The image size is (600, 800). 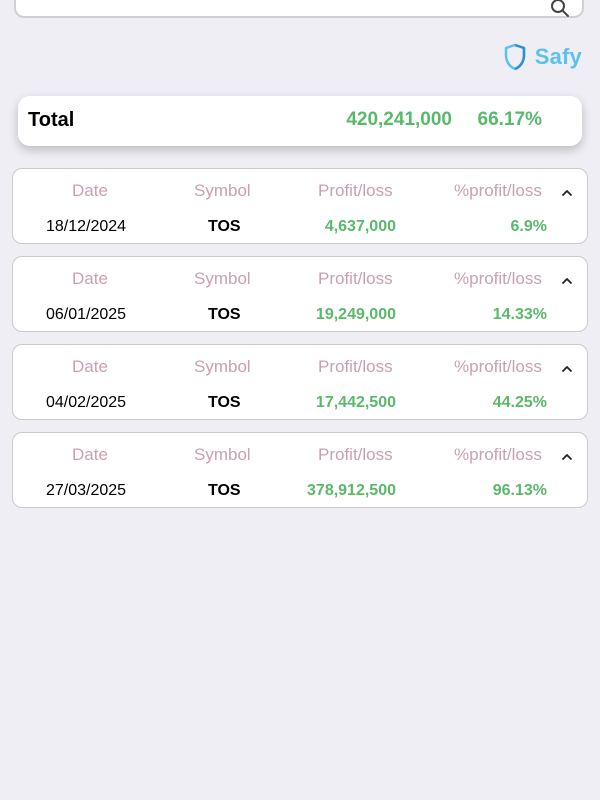 I want to click on trade-date: 27/03/2025, so click(x=86, y=490).